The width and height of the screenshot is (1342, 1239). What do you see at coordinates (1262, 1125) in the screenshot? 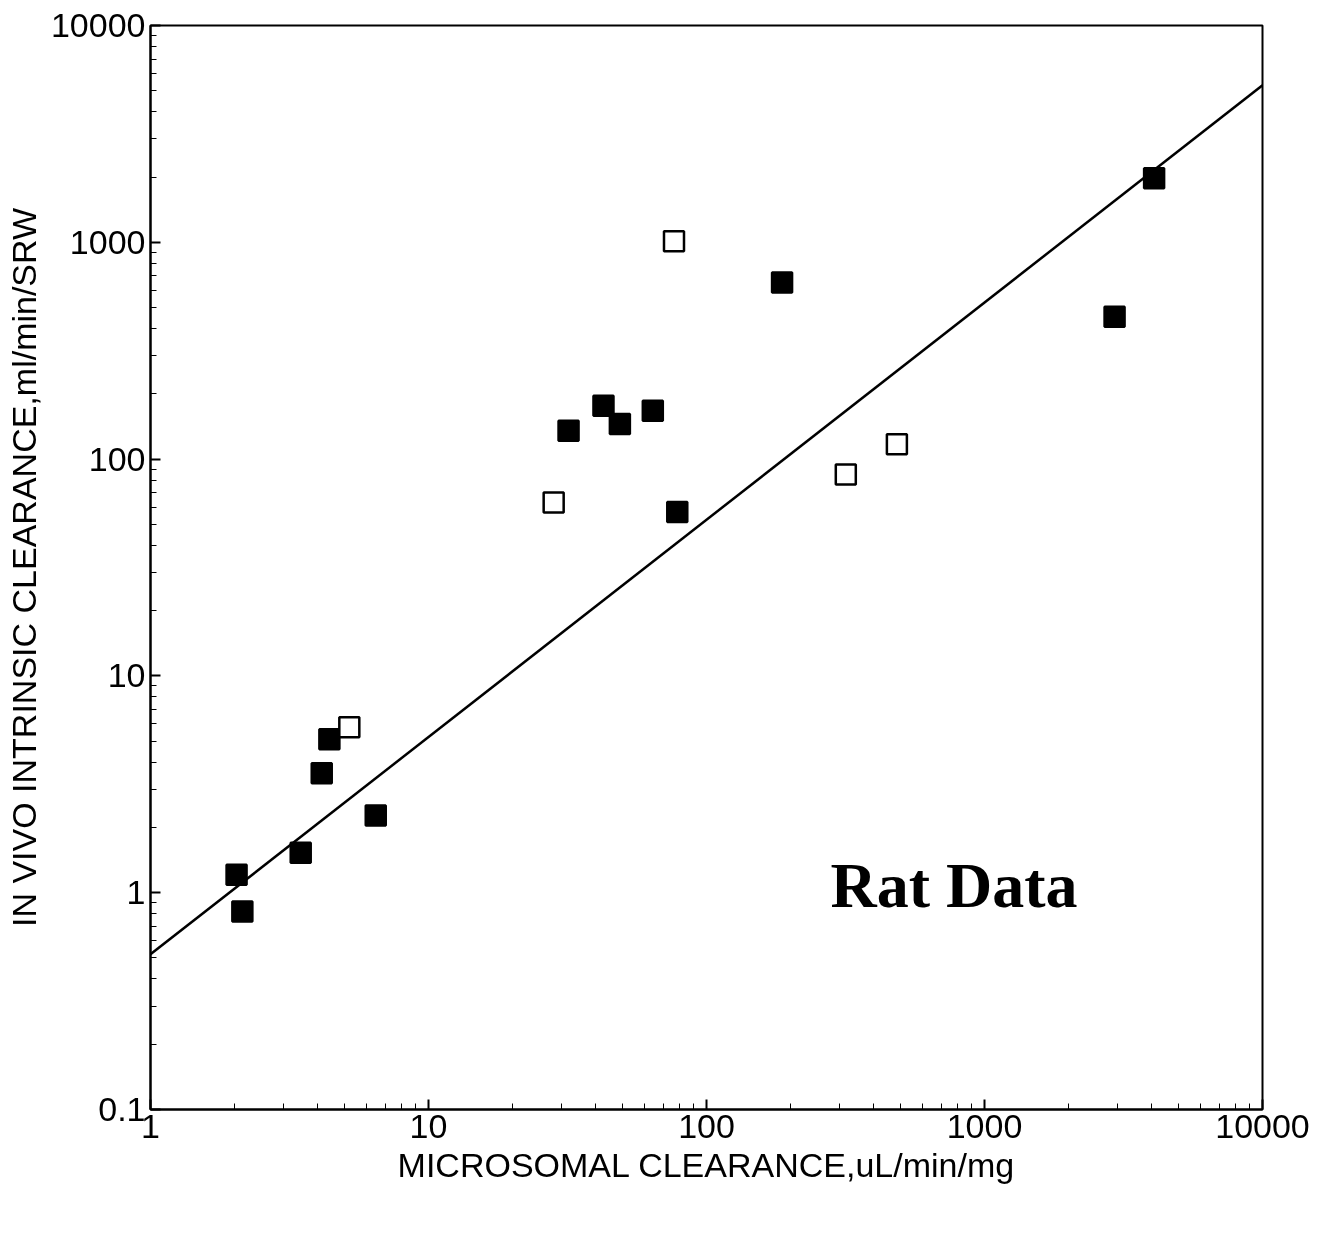
I see `x-tick-label: 10000` at bounding box center [1262, 1125].